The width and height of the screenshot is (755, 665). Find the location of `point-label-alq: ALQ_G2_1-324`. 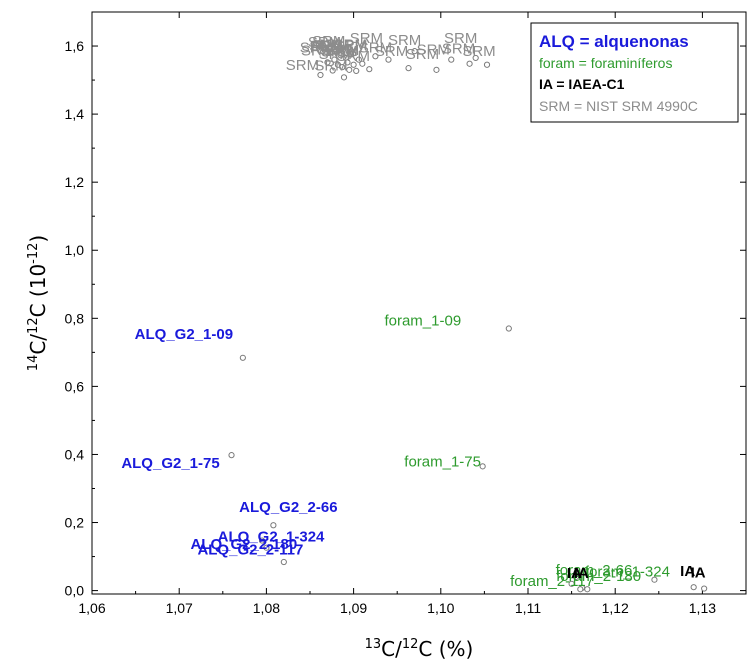

point-label-alq: ALQ_G2_1-324 is located at coordinates (271, 537).